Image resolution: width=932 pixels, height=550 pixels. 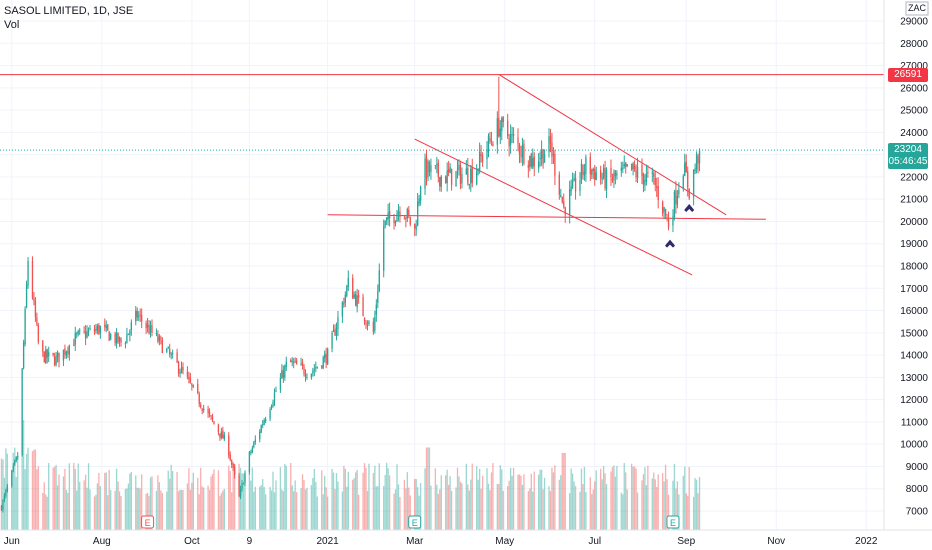 I want to click on trend-line, so click(x=612, y=145).